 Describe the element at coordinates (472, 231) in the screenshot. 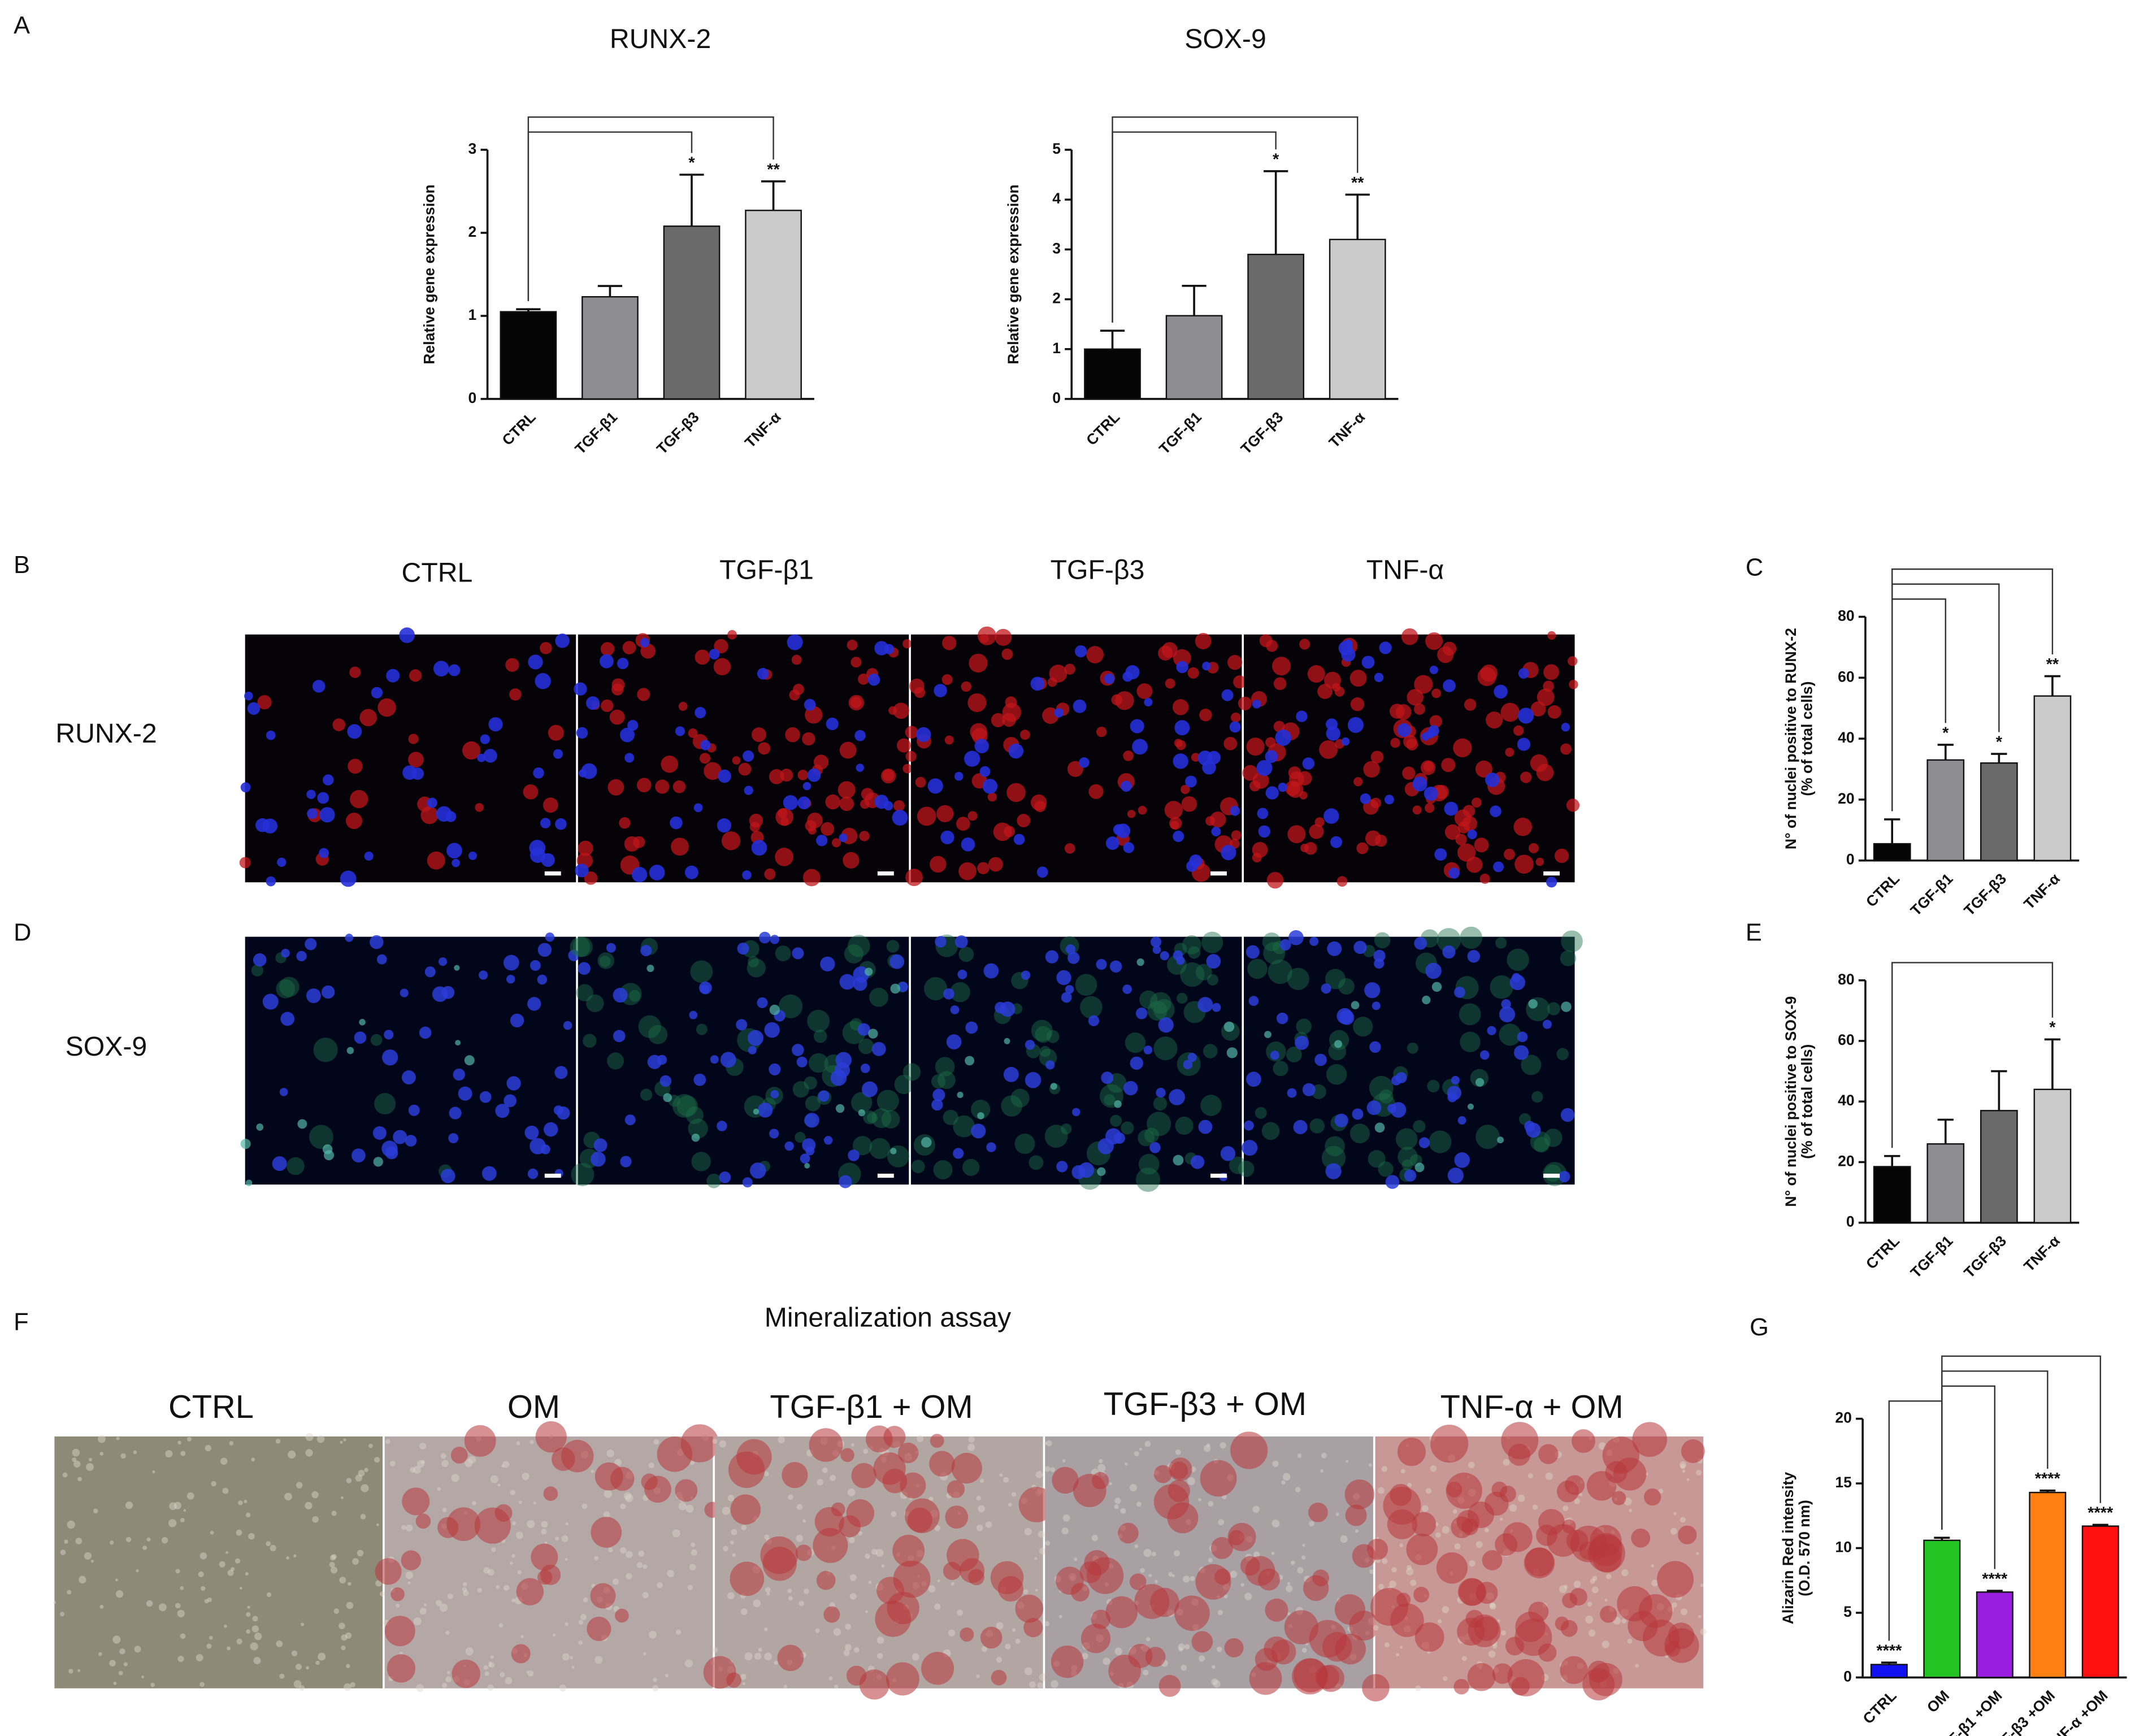

I see `y-tick-label: 2` at that location.